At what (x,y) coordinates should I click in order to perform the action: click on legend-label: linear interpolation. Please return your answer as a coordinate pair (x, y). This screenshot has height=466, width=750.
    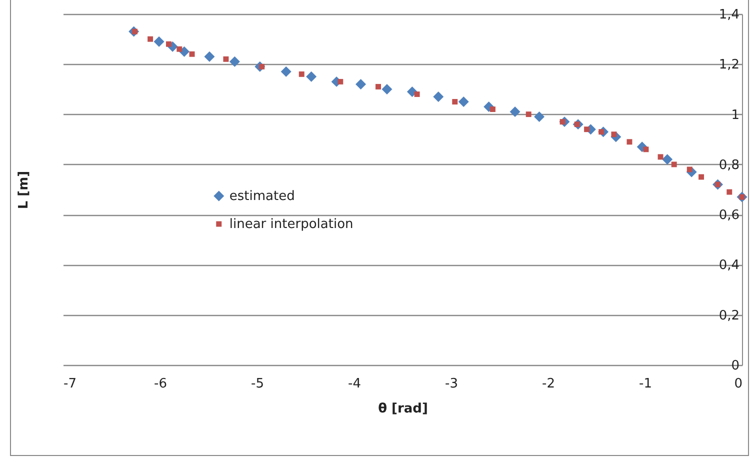
    Looking at the image, I should click on (291, 224).